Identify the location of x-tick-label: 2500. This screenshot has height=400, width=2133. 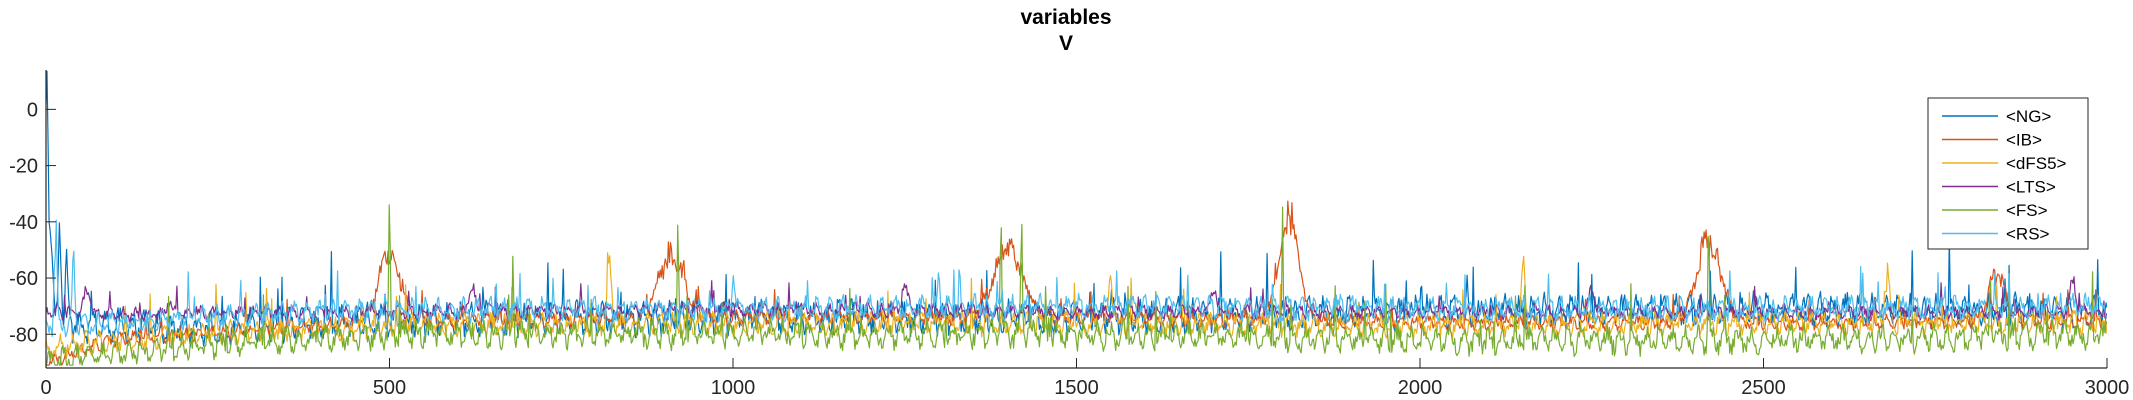
(1763, 388).